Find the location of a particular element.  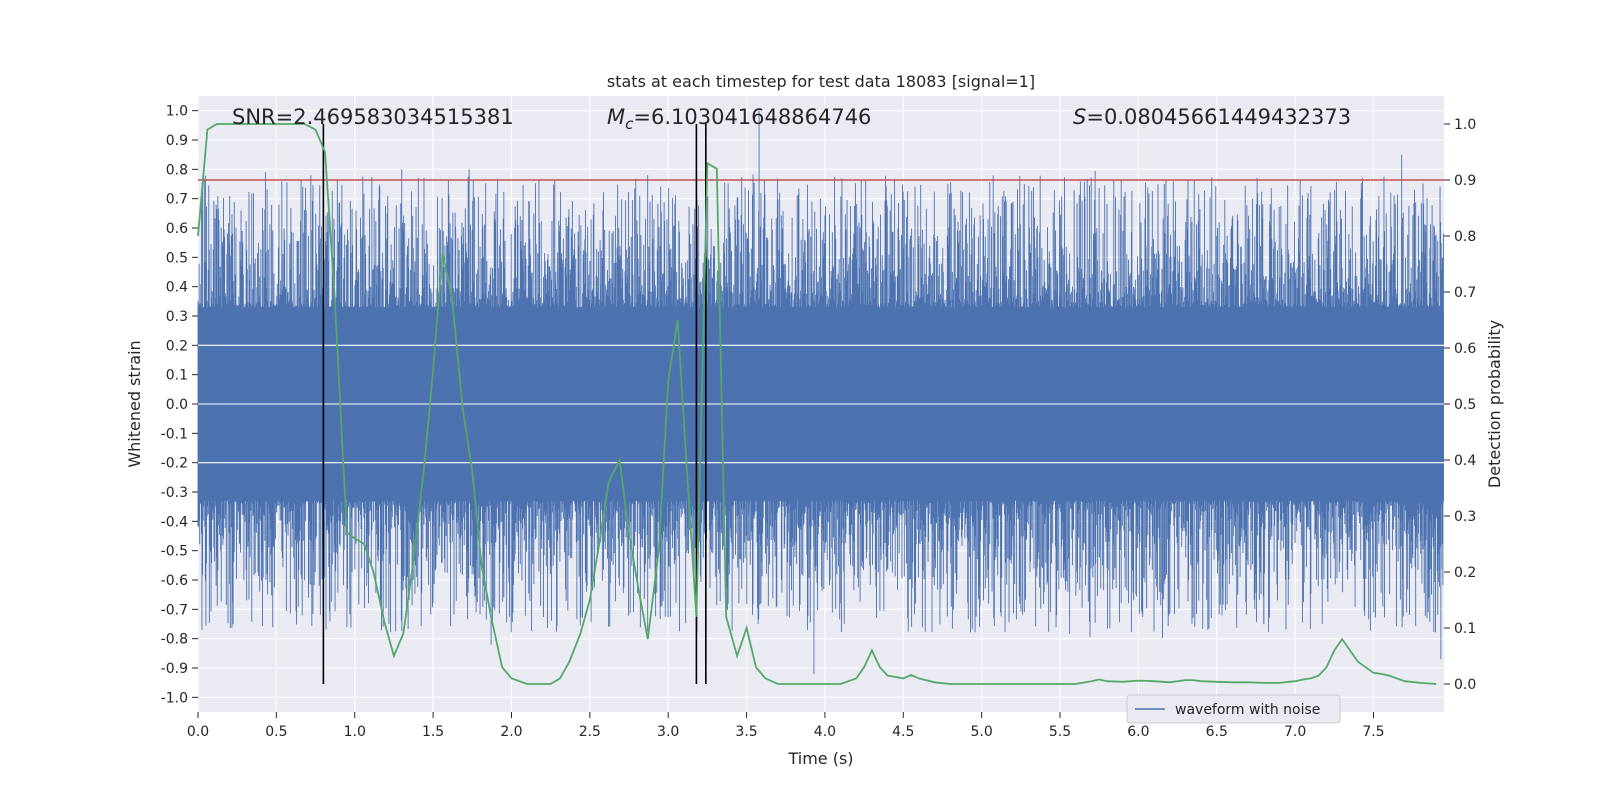

mc-annotation: Mc=6.103041648864746 is located at coordinates (739, 119).